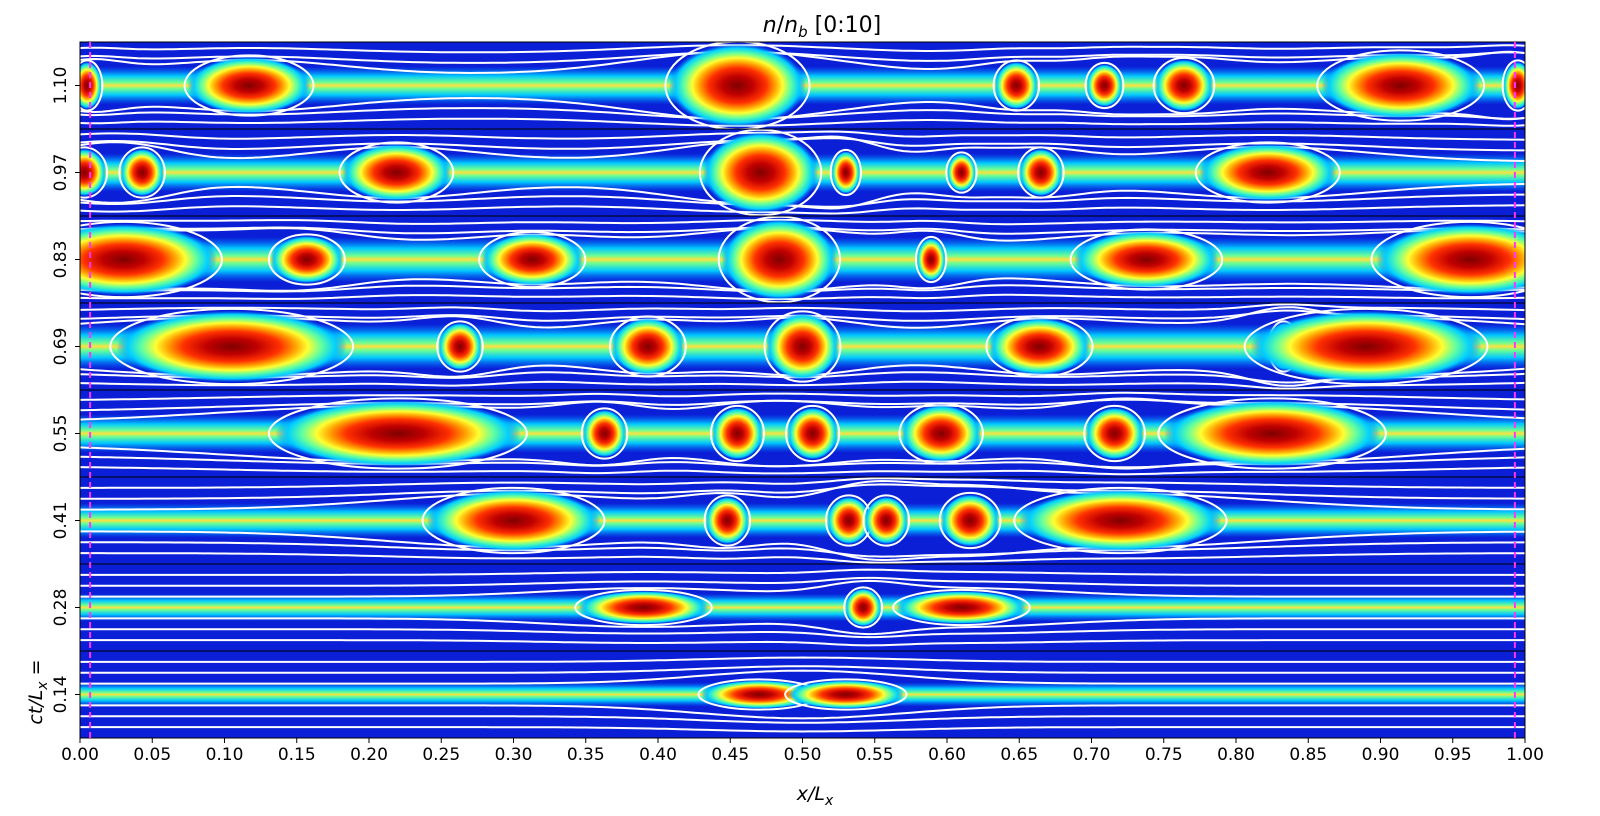  Describe the element at coordinates (61, 173) in the screenshot. I see `panel-time-label: 0.97` at that location.